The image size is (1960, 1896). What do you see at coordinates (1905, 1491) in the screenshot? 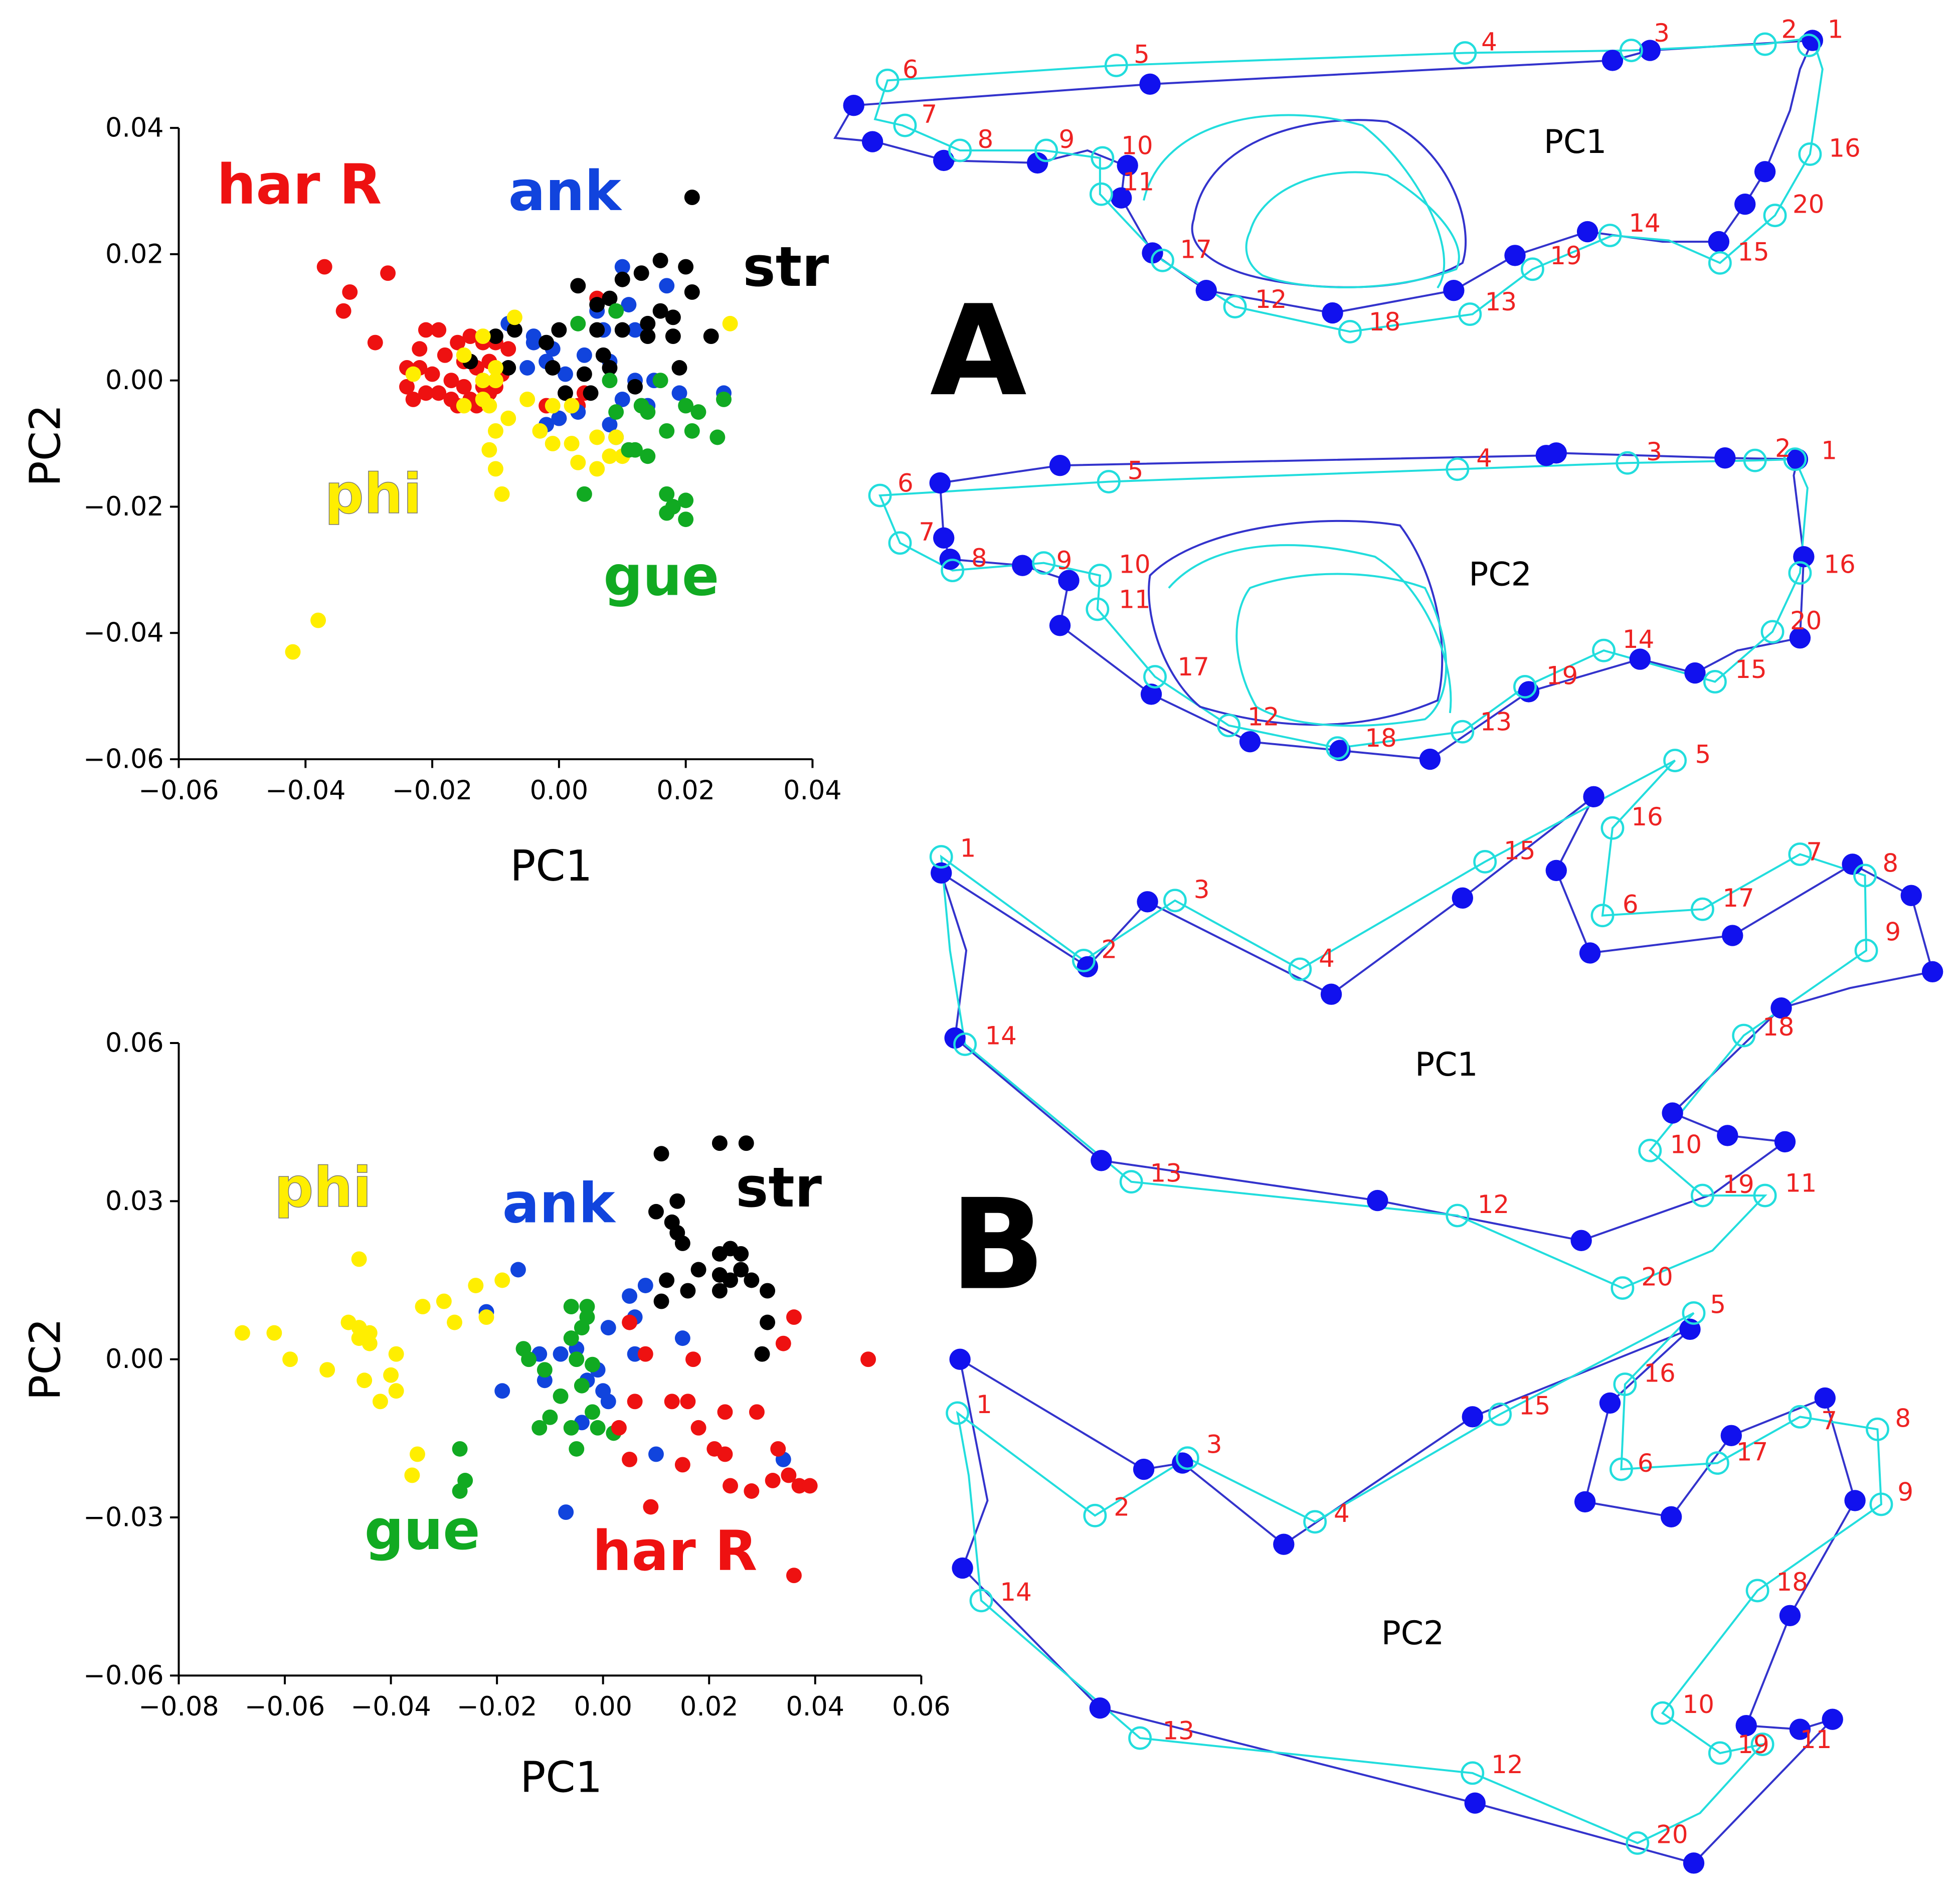
I see `landmark-number: 9` at bounding box center [1905, 1491].